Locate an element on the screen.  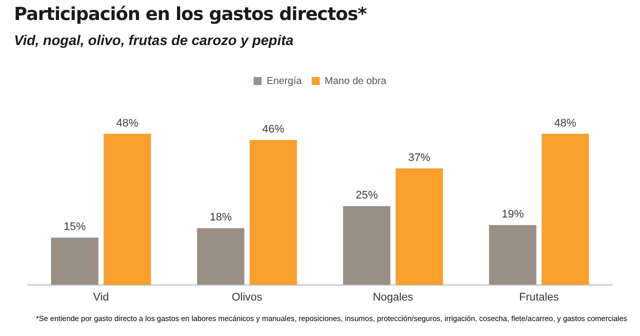
x-tick-label: Nogales is located at coordinates (393, 297).